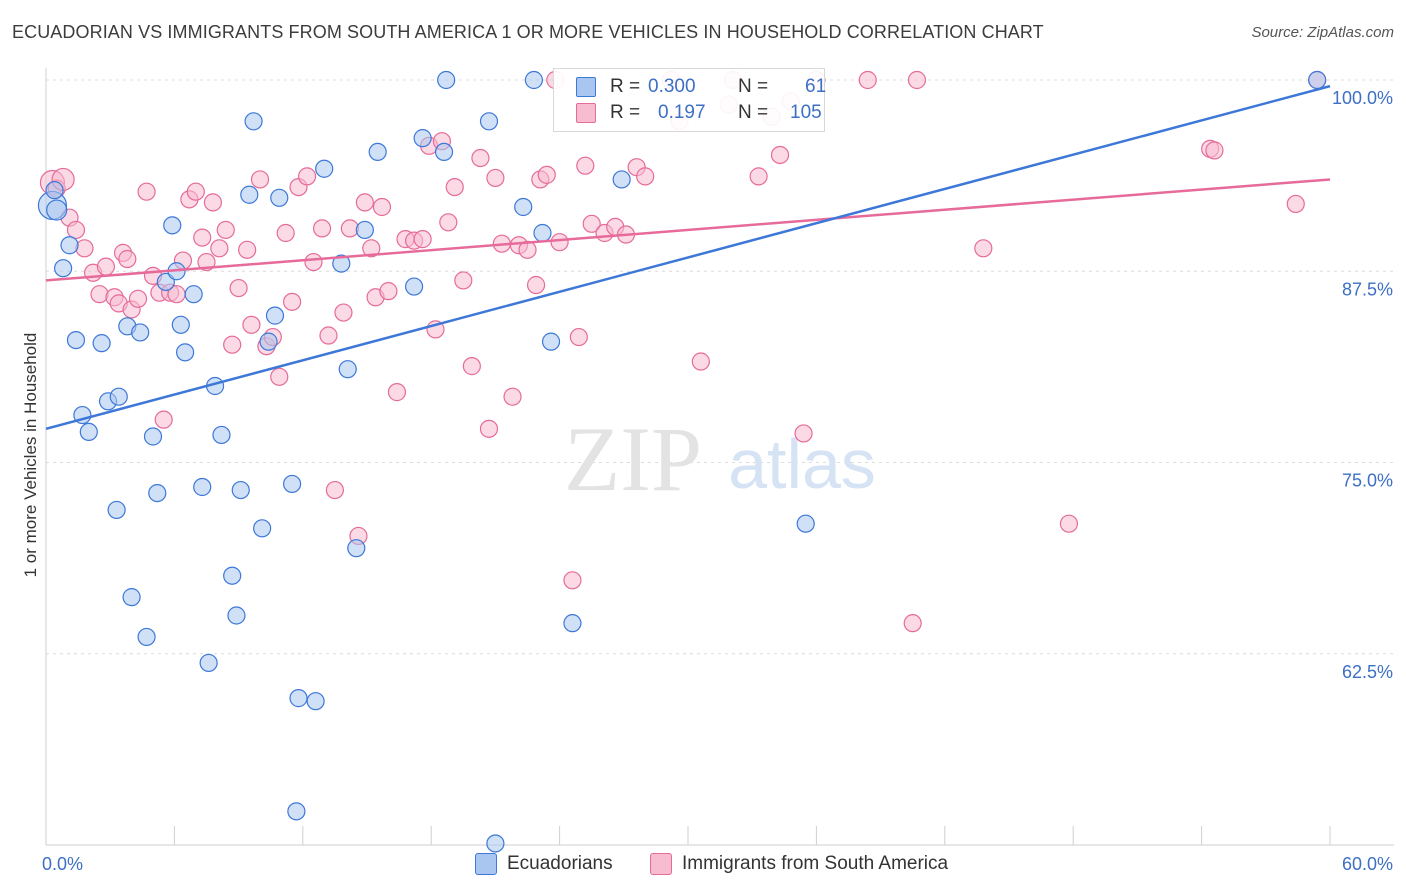 The height and width of the screenshot is (892, 1406). I want to click on legend-n-label: N =, so click(753, 86).